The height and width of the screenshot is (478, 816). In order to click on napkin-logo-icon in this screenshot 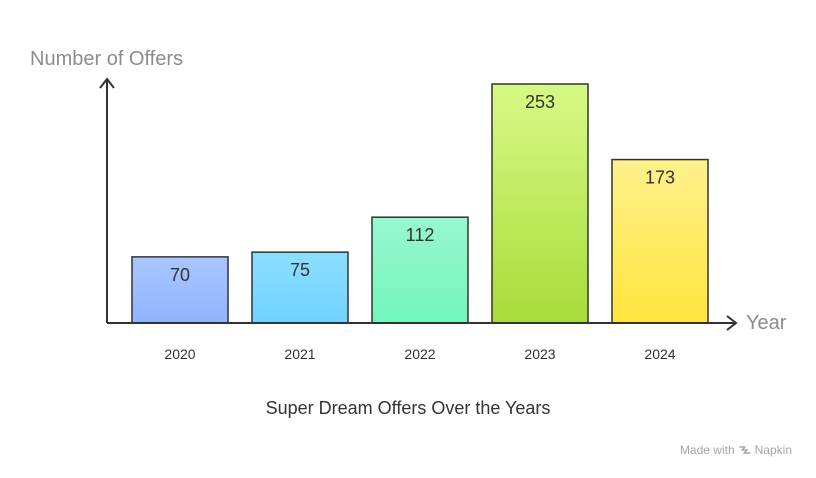, I will do `click(744, 450)`.